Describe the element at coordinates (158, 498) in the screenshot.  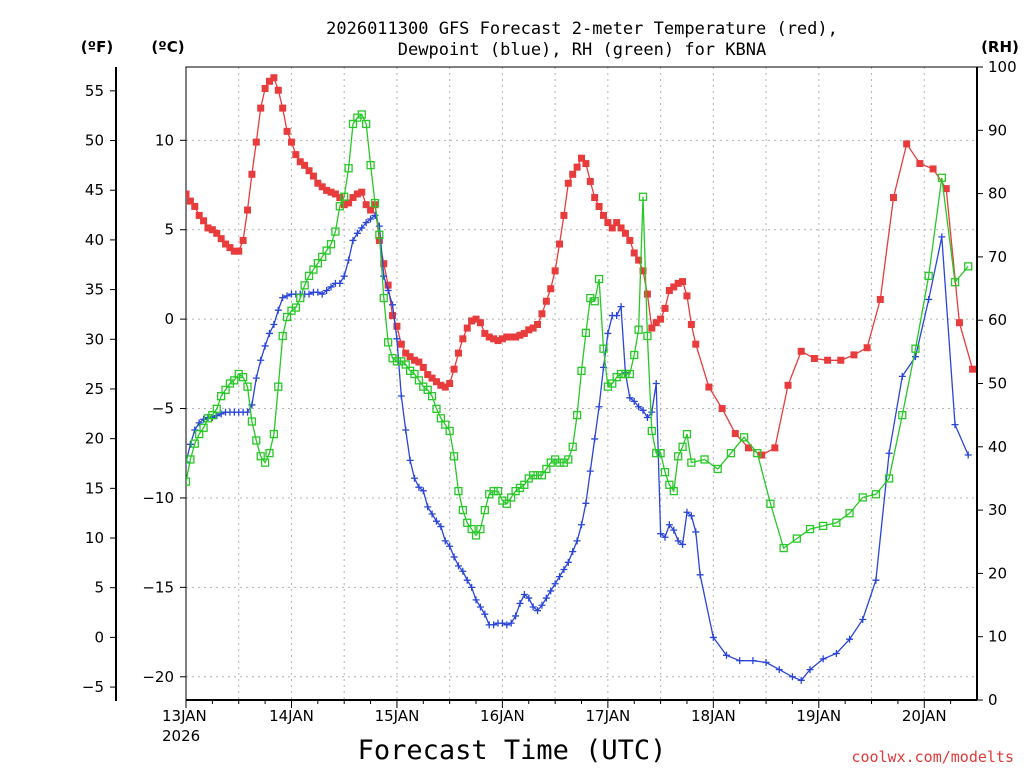
I see `celsius-tick-label: −10` at that location.